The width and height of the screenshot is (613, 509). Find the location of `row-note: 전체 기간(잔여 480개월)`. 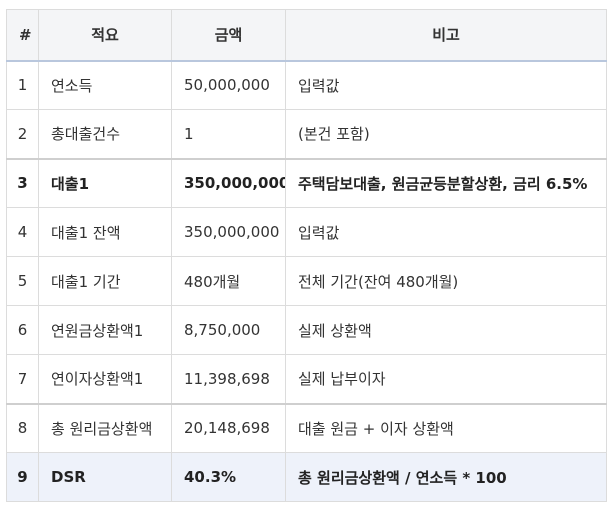

row-note: 전체 기간(잔여 480개월) is located at coordinates (446, 281).